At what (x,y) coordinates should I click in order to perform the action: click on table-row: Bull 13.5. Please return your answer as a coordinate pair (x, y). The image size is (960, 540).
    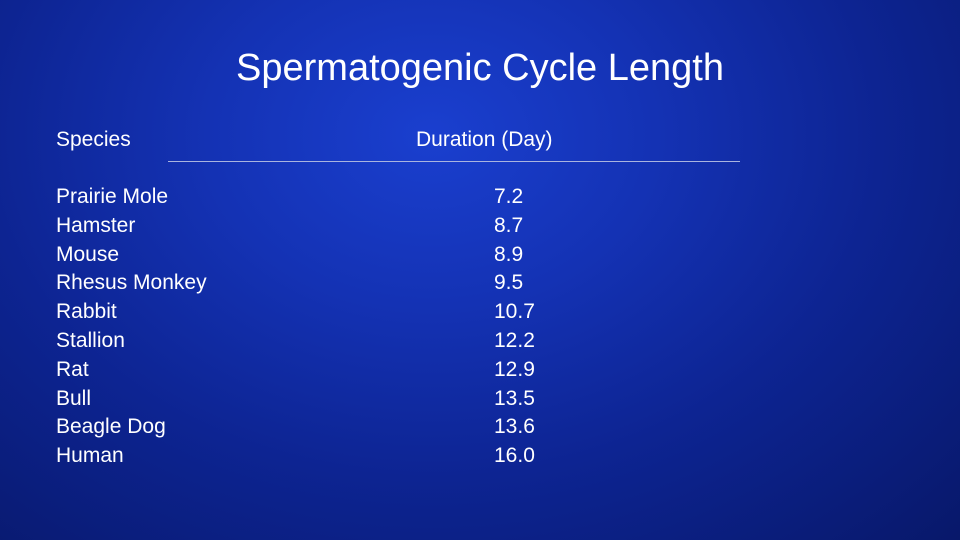
    Looking at the image, I should click on (480, 399).